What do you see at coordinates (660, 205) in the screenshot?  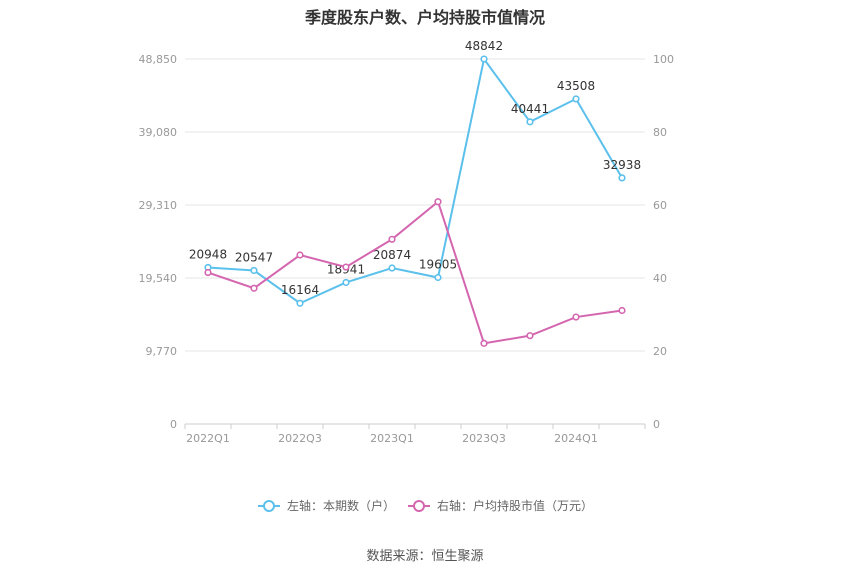 I see `y-right-tick-label: 60` at bounding box center [660, 205].